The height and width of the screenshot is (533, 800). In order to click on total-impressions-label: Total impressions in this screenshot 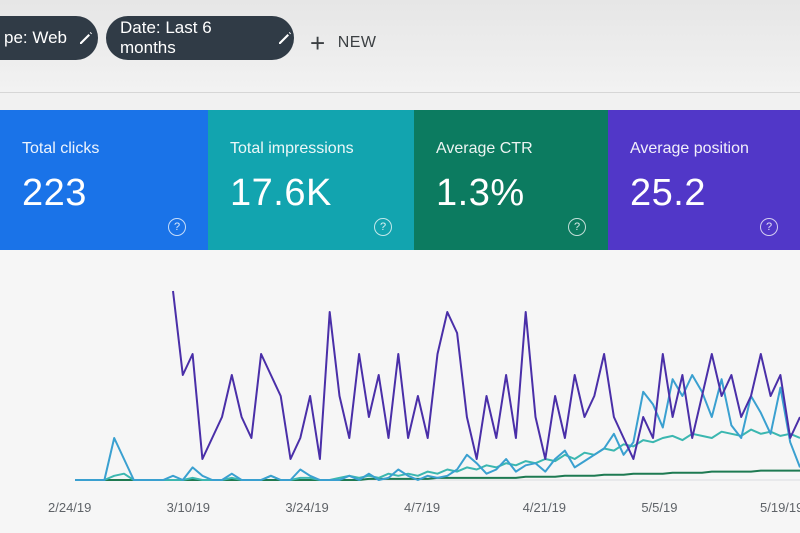, I will do `click(292, 148)`.